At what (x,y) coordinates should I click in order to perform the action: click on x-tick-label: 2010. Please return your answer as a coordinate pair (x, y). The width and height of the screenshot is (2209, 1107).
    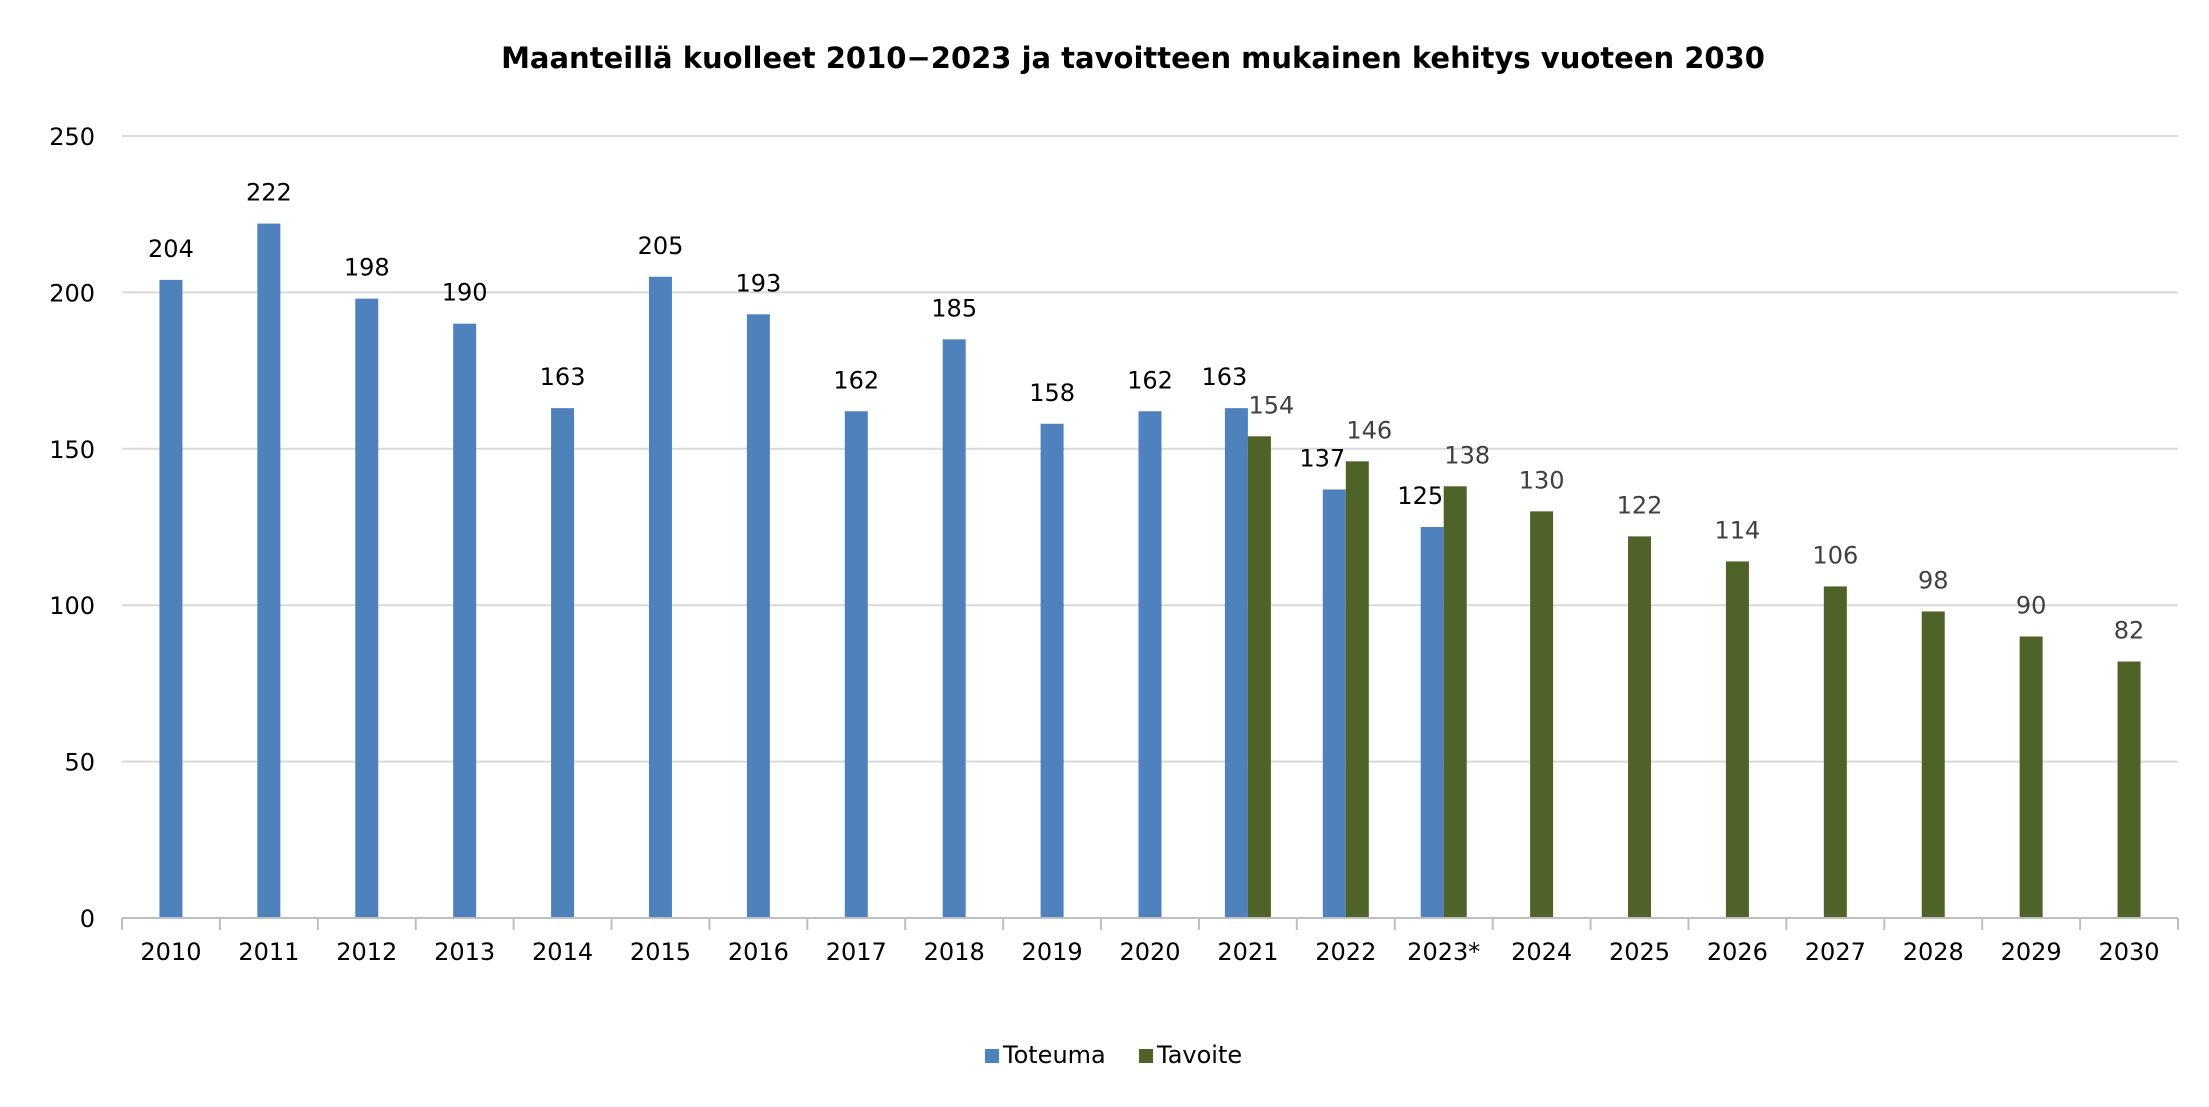
    Looking at the image, I should click on (170, 952).